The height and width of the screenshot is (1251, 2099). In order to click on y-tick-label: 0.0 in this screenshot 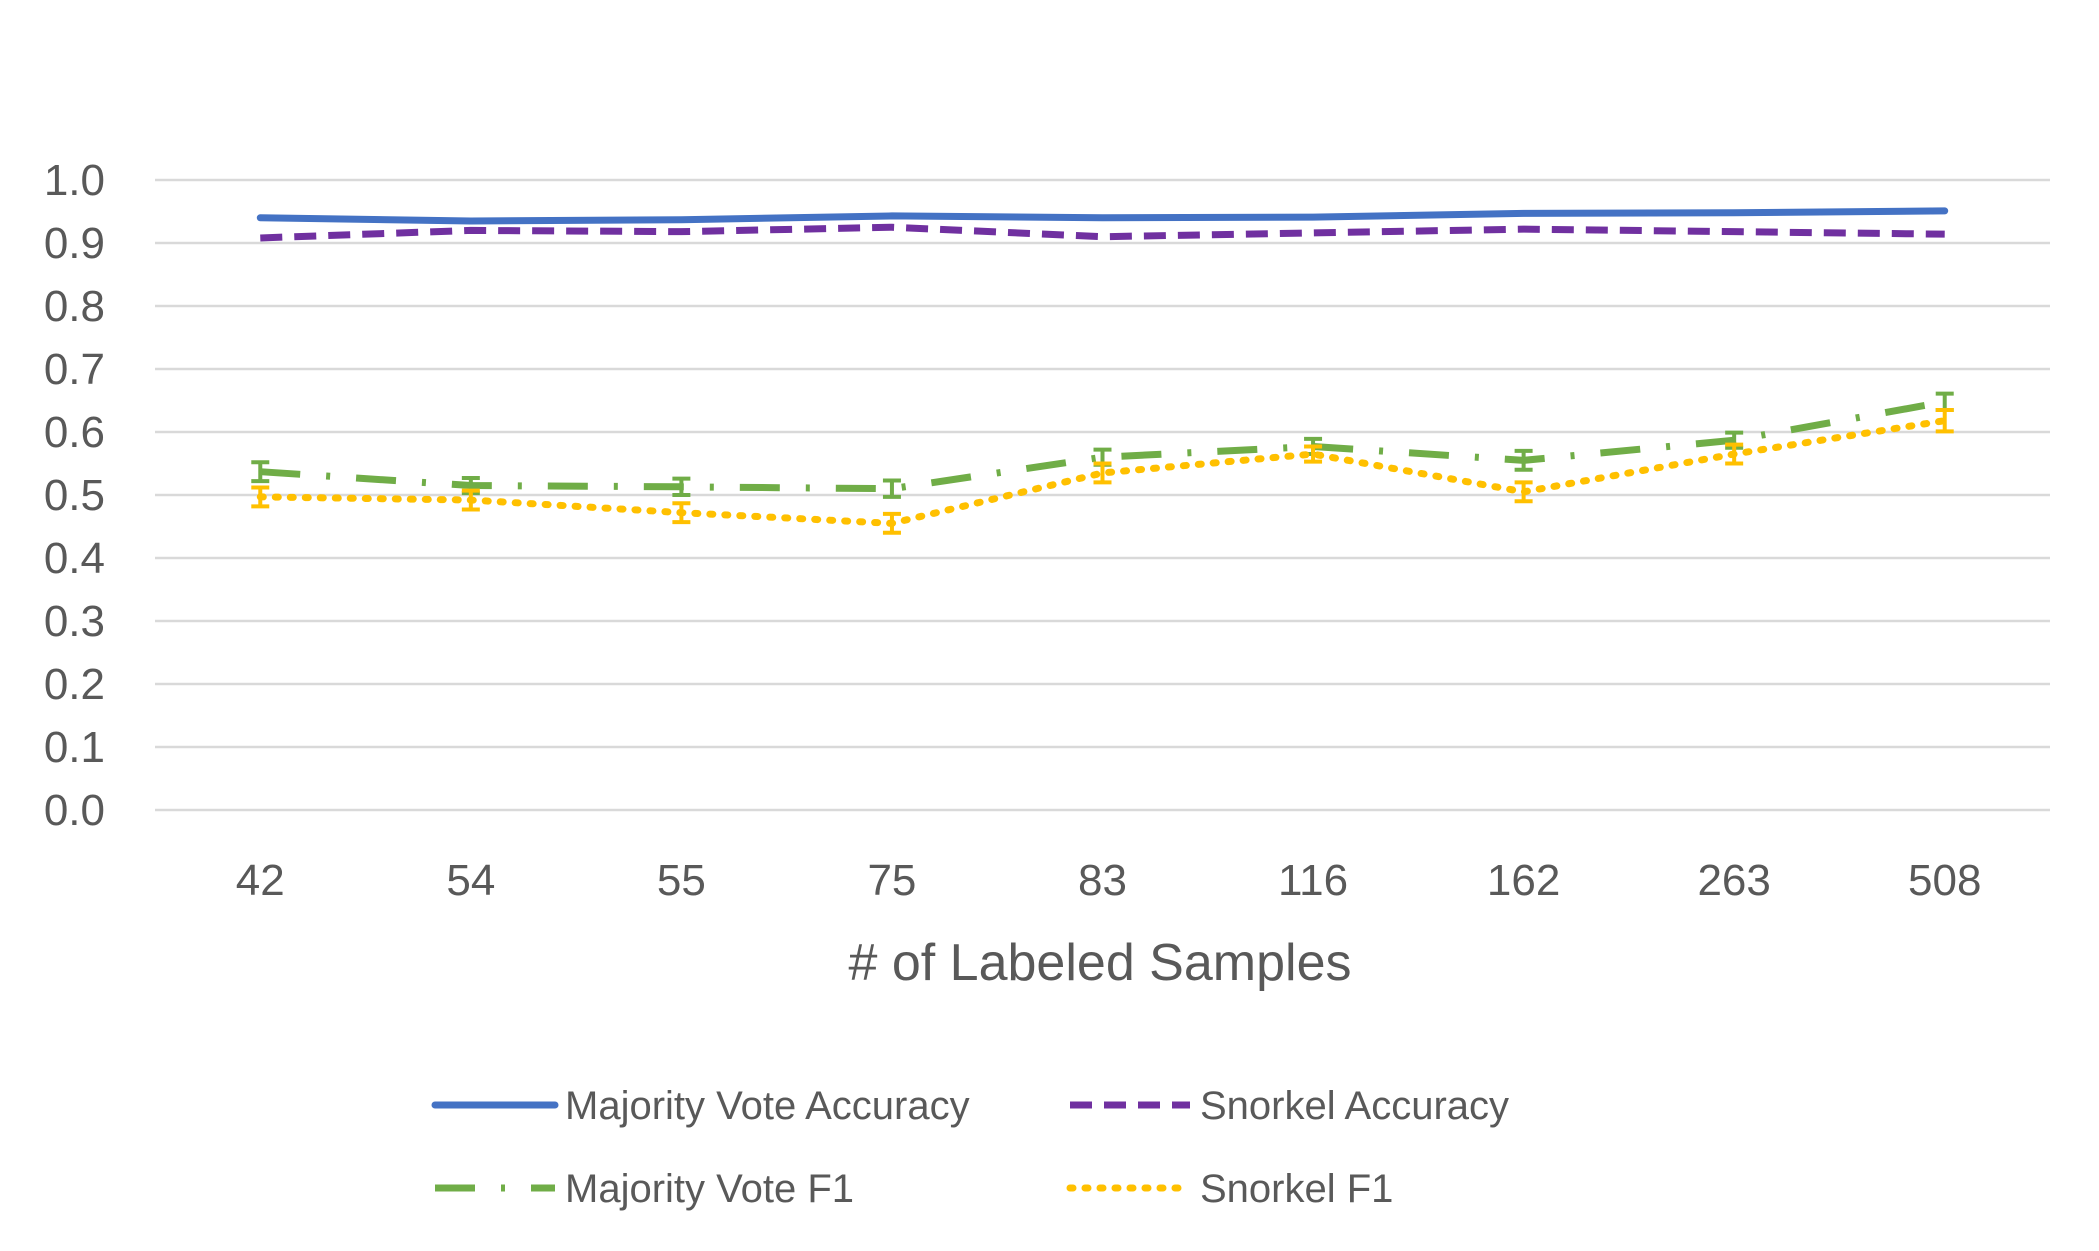, I will do `click(74, 810)`.